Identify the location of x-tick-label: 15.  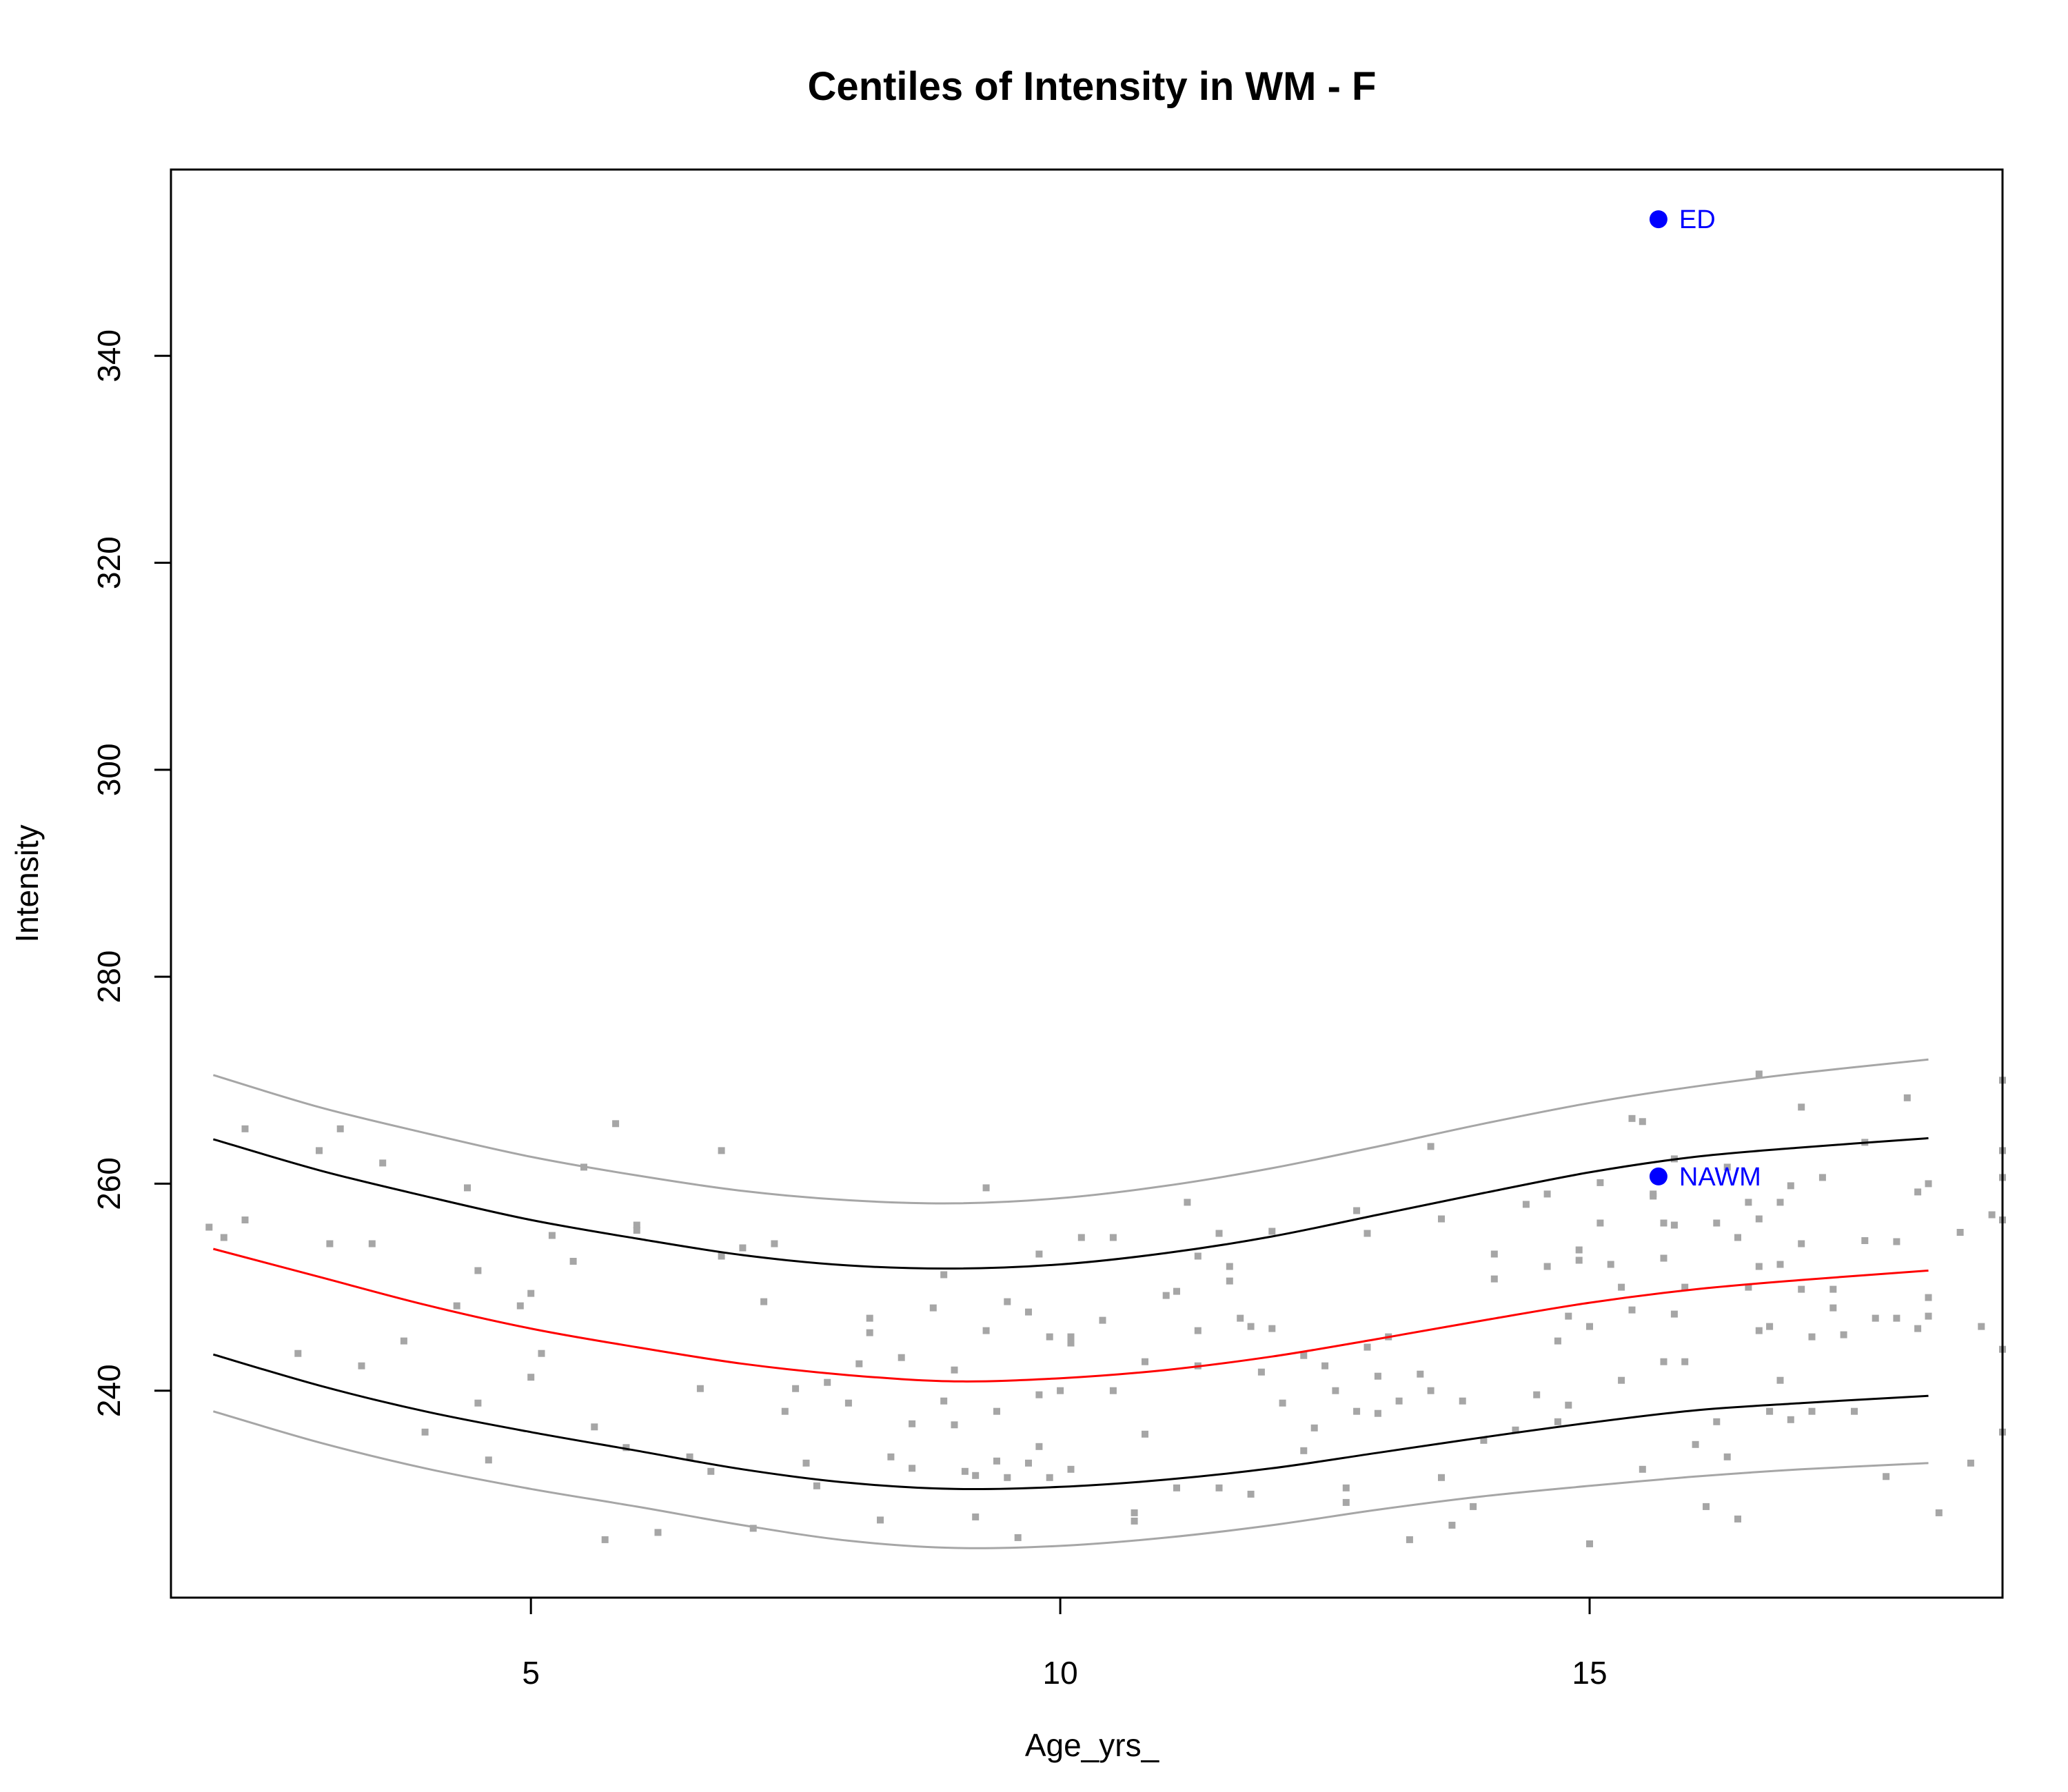
(1589, 1673).